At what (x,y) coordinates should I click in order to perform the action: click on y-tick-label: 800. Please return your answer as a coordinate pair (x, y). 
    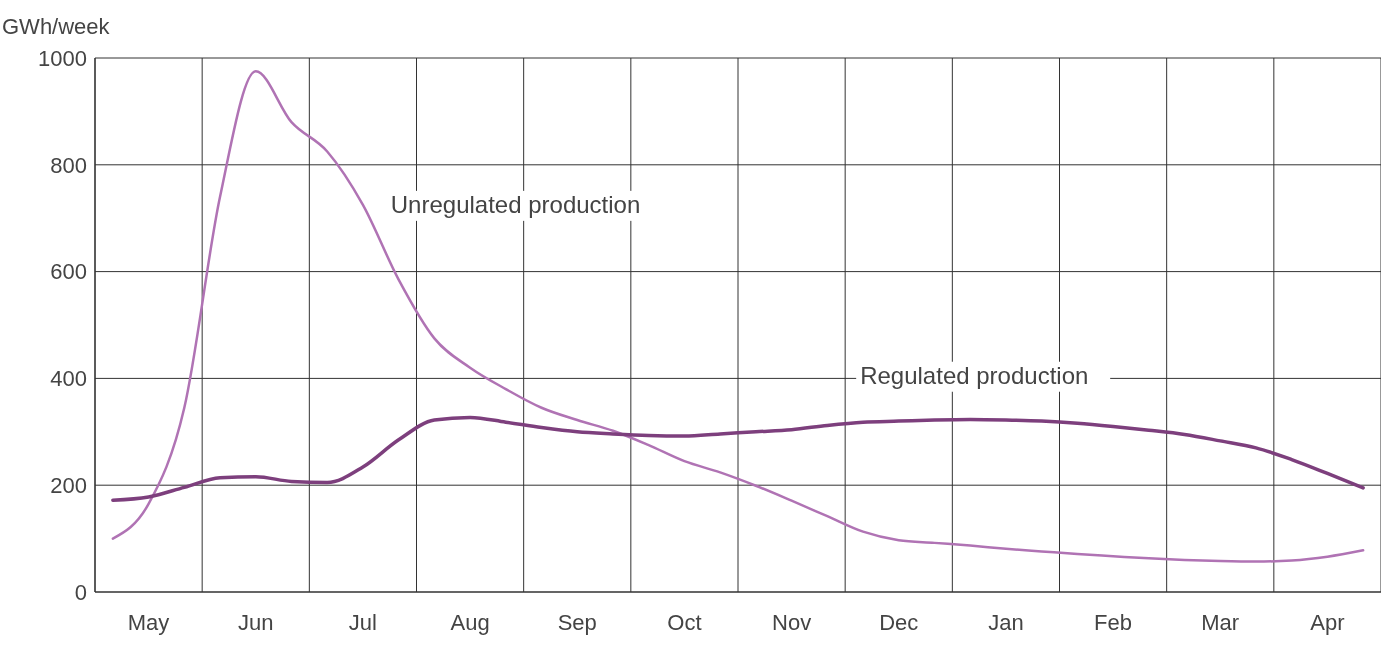
    Looking at the image, I should click on (68, 165).